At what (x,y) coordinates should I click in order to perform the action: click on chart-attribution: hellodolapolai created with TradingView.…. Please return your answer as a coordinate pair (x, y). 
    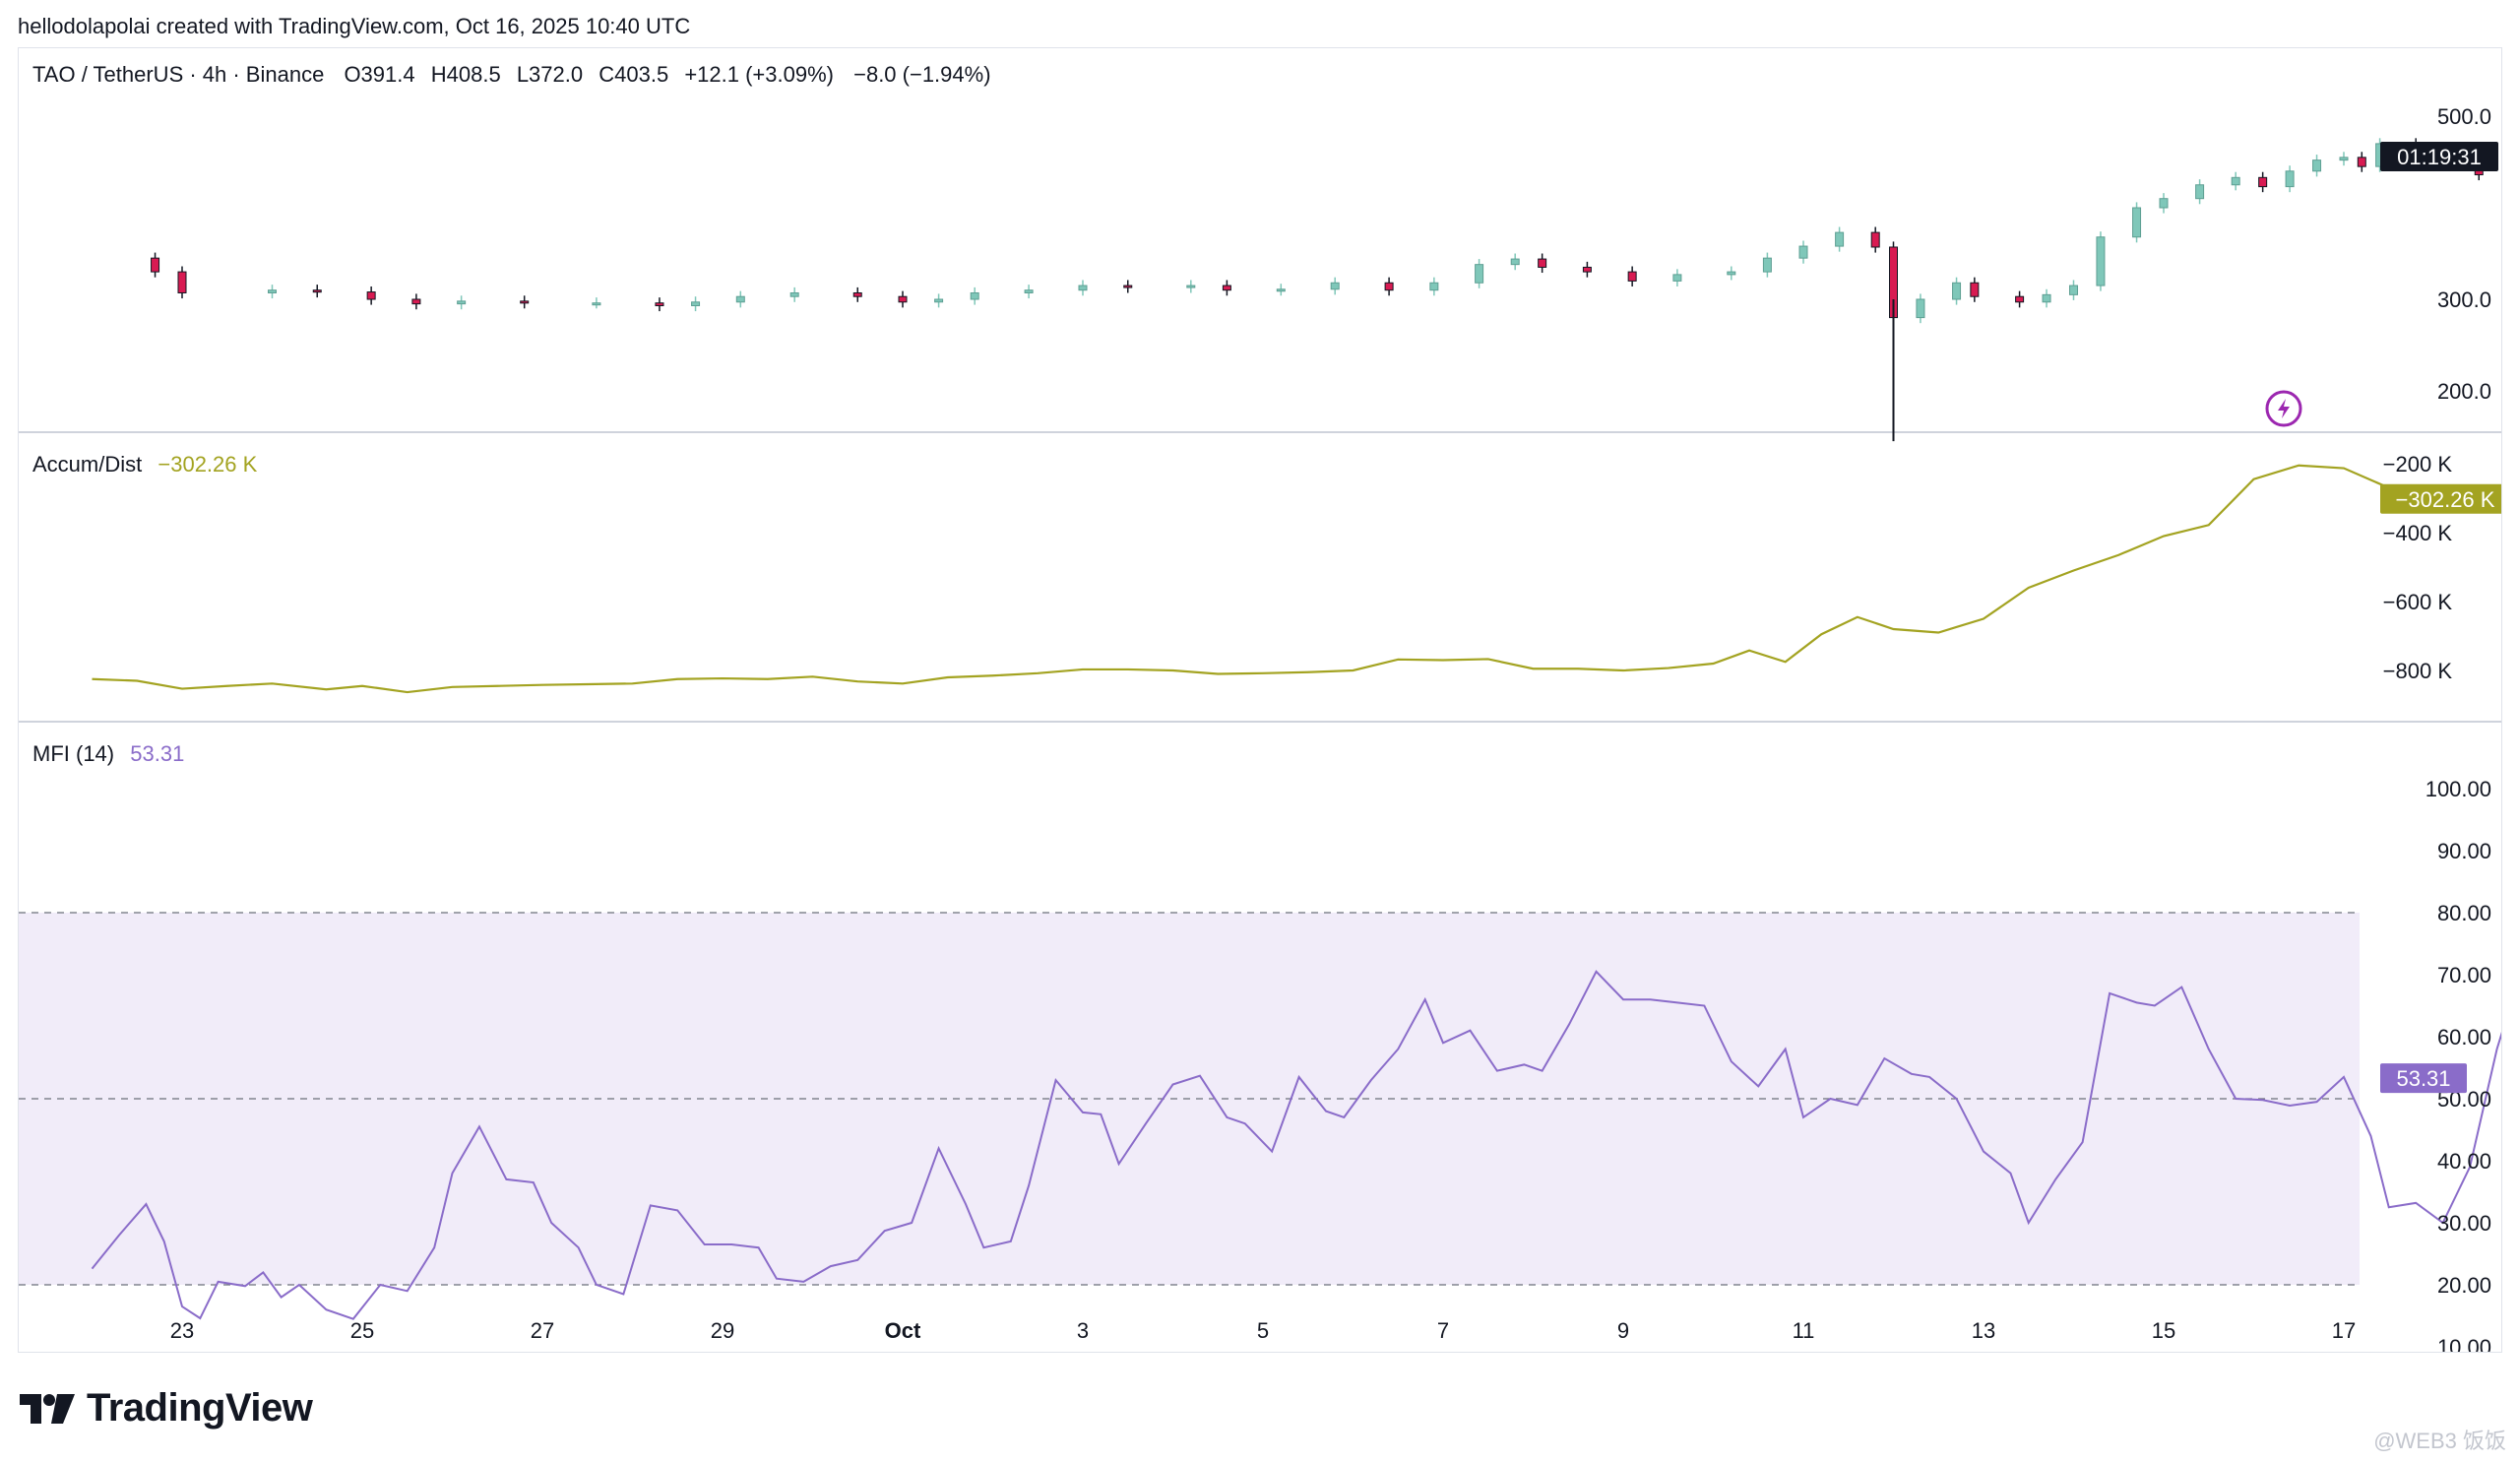
    Looking at the image, I should click on (354, 26).